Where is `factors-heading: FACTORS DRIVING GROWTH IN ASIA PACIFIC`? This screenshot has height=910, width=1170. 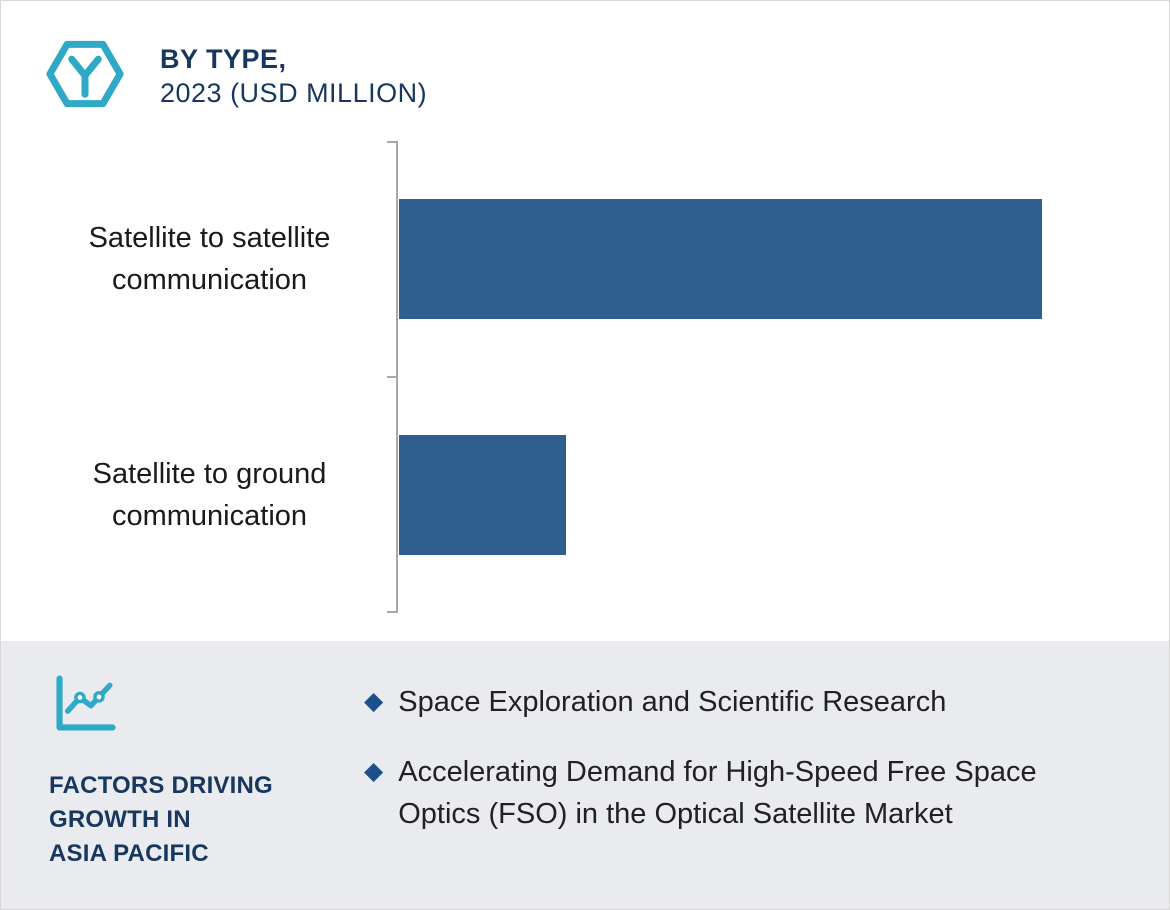
factors-heading: FACTORS DRIVING GROWTH IN ASIA PACIFIC is located at coordinates (181, 820).